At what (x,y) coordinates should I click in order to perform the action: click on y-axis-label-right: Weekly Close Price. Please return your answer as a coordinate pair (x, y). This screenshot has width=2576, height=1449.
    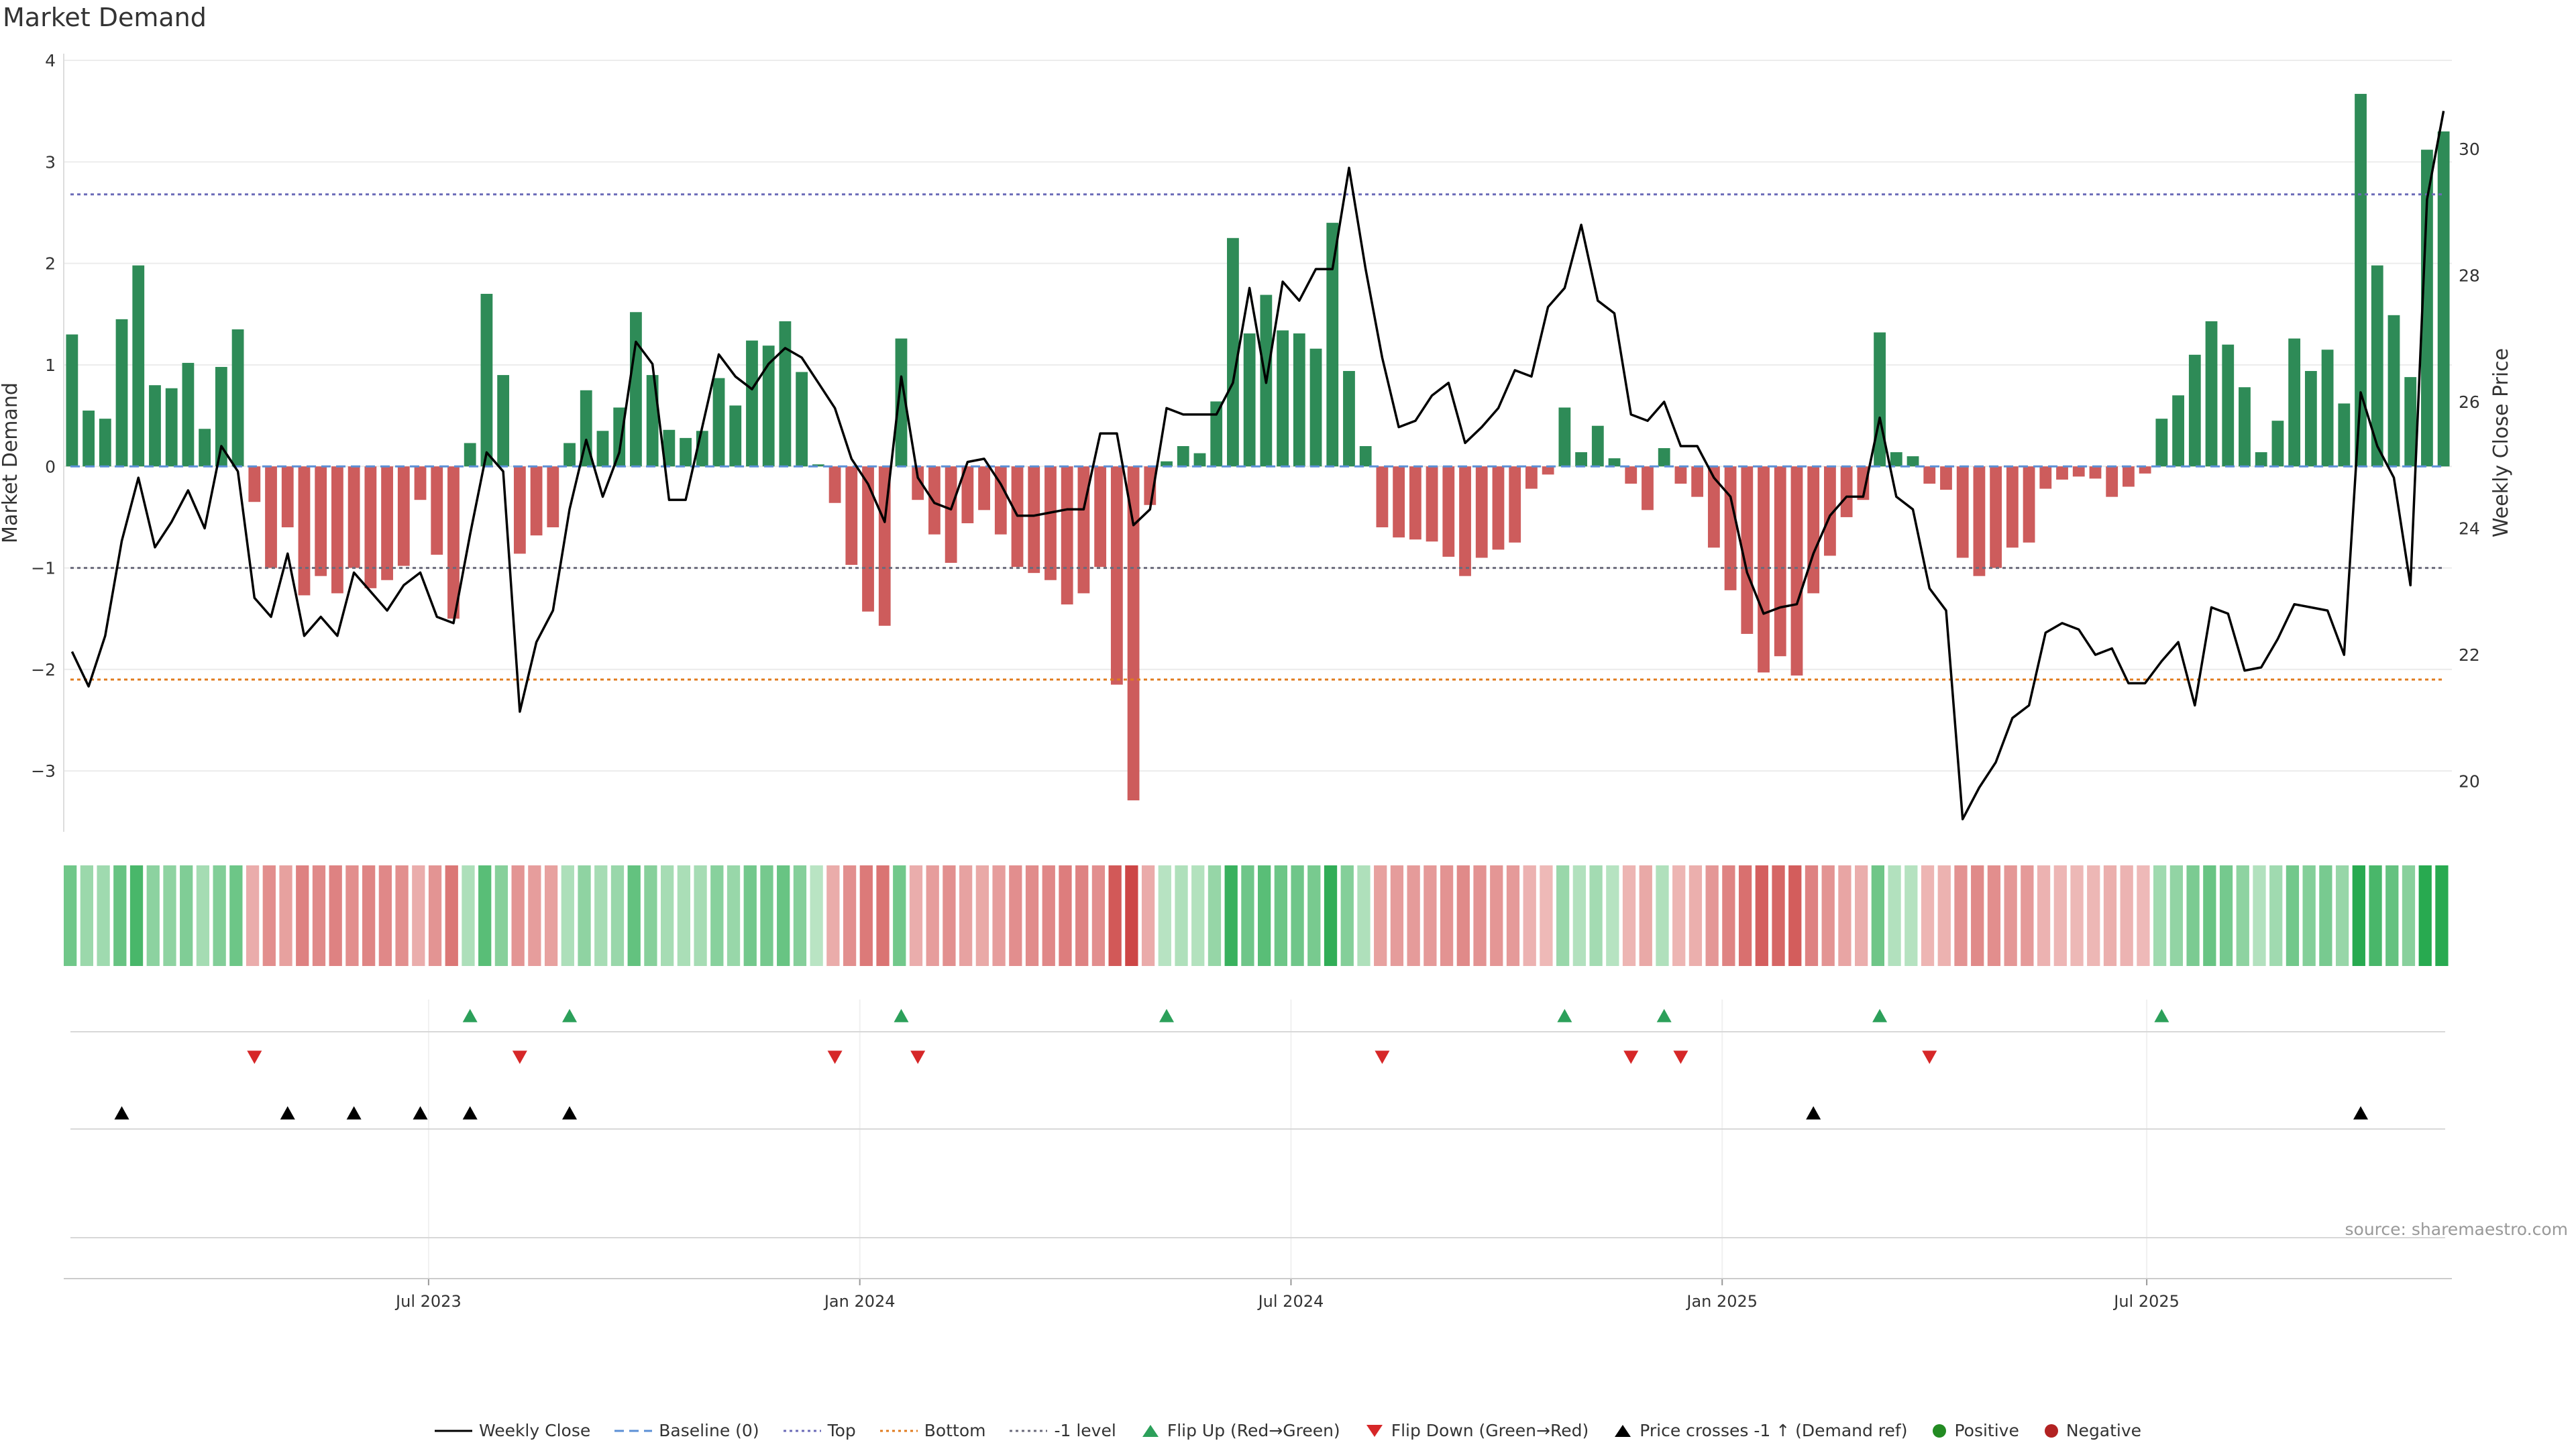
    Looking at the image, I should click on (2501, 442).